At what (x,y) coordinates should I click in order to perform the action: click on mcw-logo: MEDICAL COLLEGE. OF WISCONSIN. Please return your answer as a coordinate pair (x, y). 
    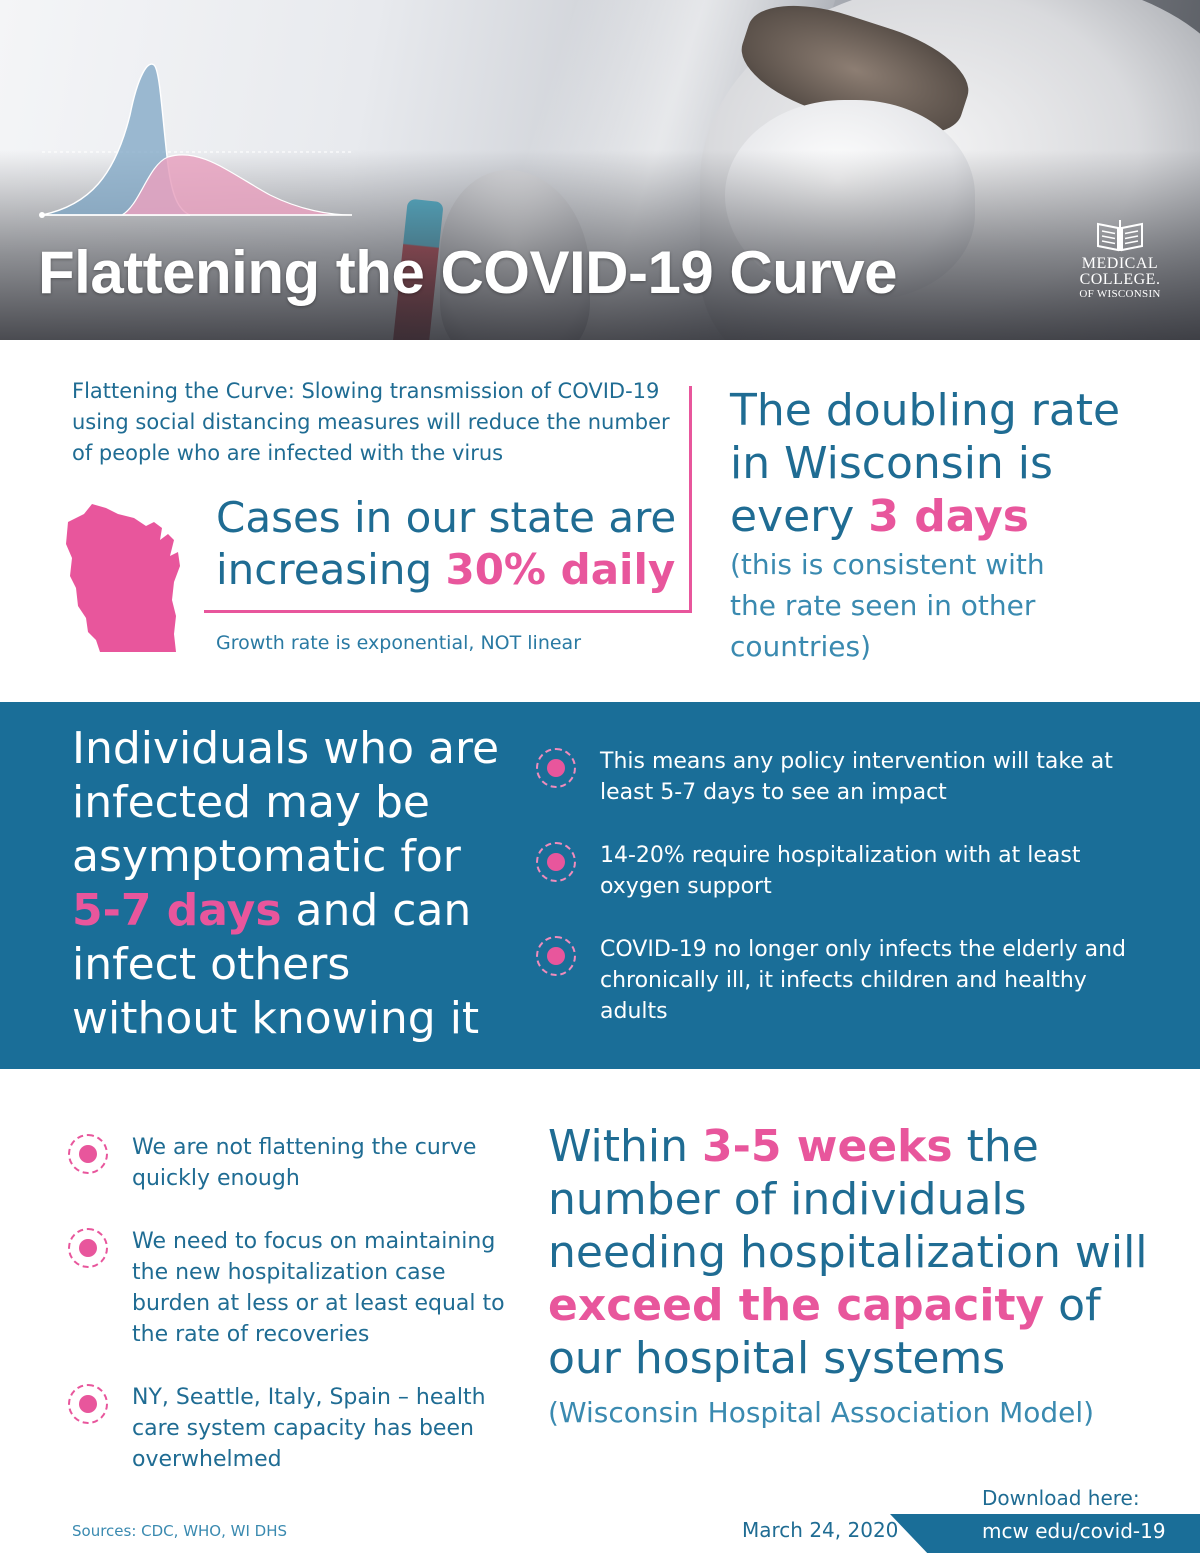
    Looking at the image, I should click on (1120, 259).